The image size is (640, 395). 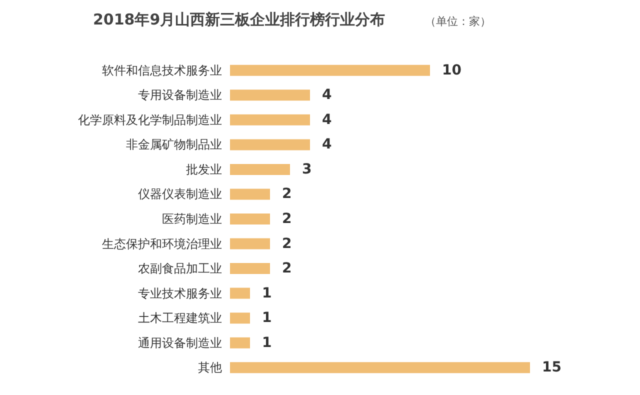 What do you see at coordinates (150, 119) in the screenshot?
I see `y-tick-label: 化学原料及化学制品制造业` at bounding box center [150, 119].